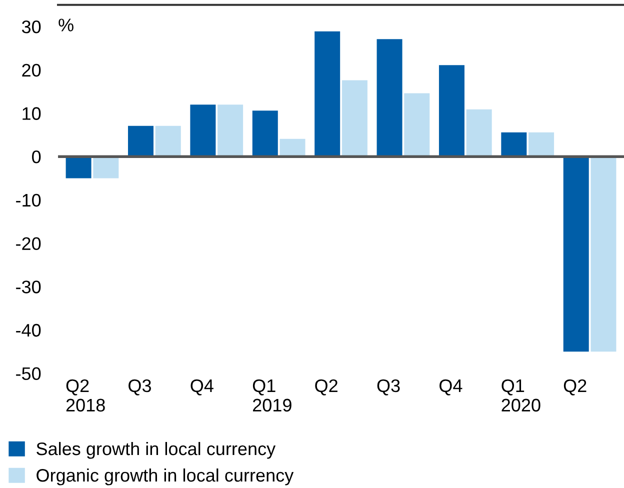  Describe the element at coordinates (28, 243) in the screenshot. I see `y-tick-label: -20` at that location.